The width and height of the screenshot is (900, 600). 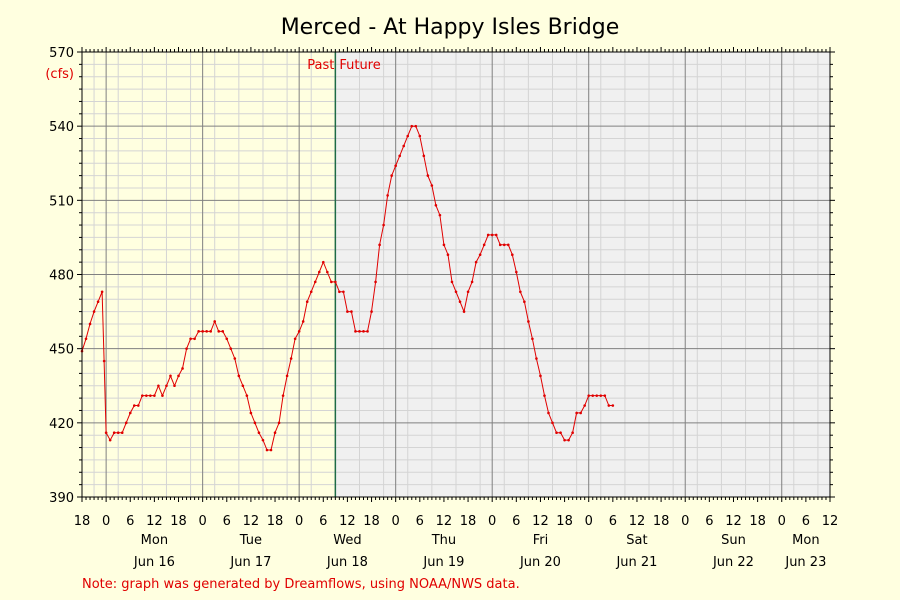 I want to click on y-tick-label: 420, so click(x=61, y=424).